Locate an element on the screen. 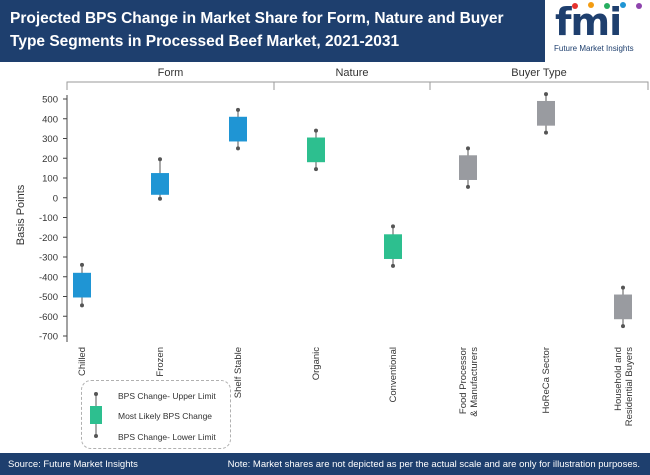  y-tick-label-3: 200 is located at coordinates (50, 159).